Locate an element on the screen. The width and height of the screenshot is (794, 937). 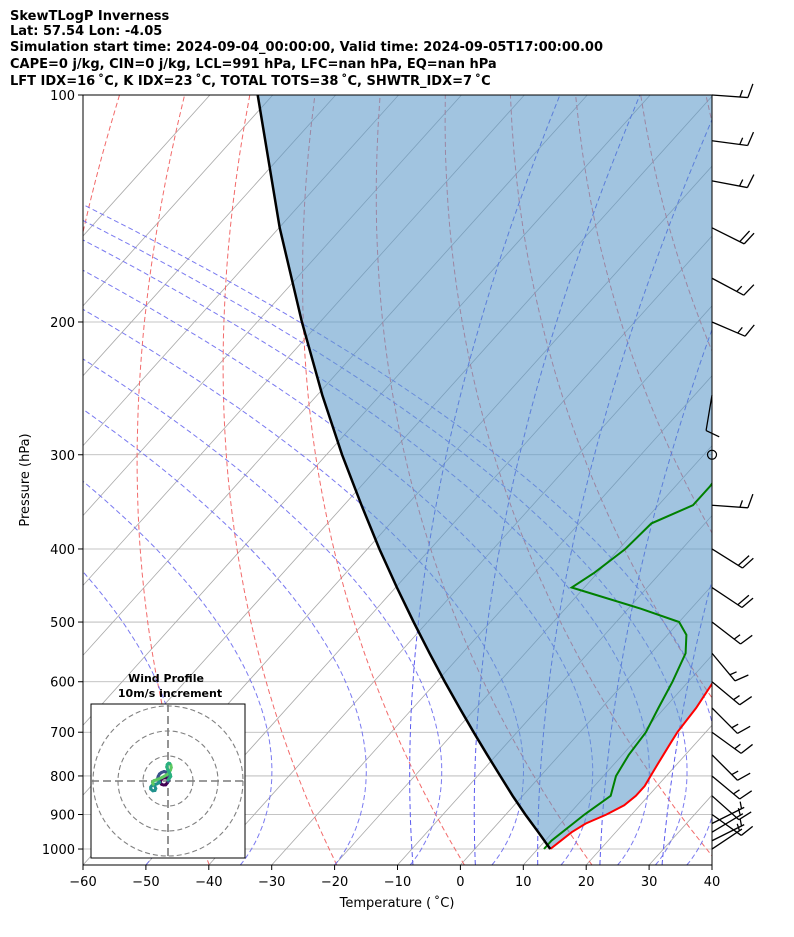
x-tick-label: 40 is located at coordinates (712, 882).